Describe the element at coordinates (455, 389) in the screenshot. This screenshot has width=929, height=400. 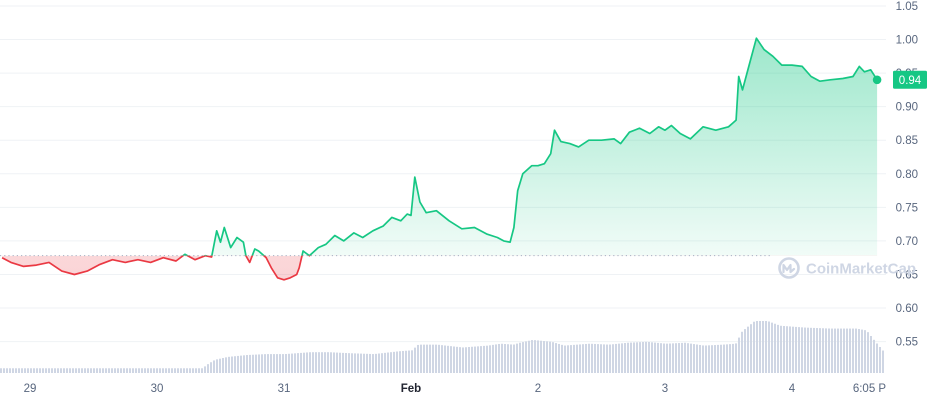
I see `x-axis: 29 30 31 Feb 2 3 4 6:05 P` at that location.